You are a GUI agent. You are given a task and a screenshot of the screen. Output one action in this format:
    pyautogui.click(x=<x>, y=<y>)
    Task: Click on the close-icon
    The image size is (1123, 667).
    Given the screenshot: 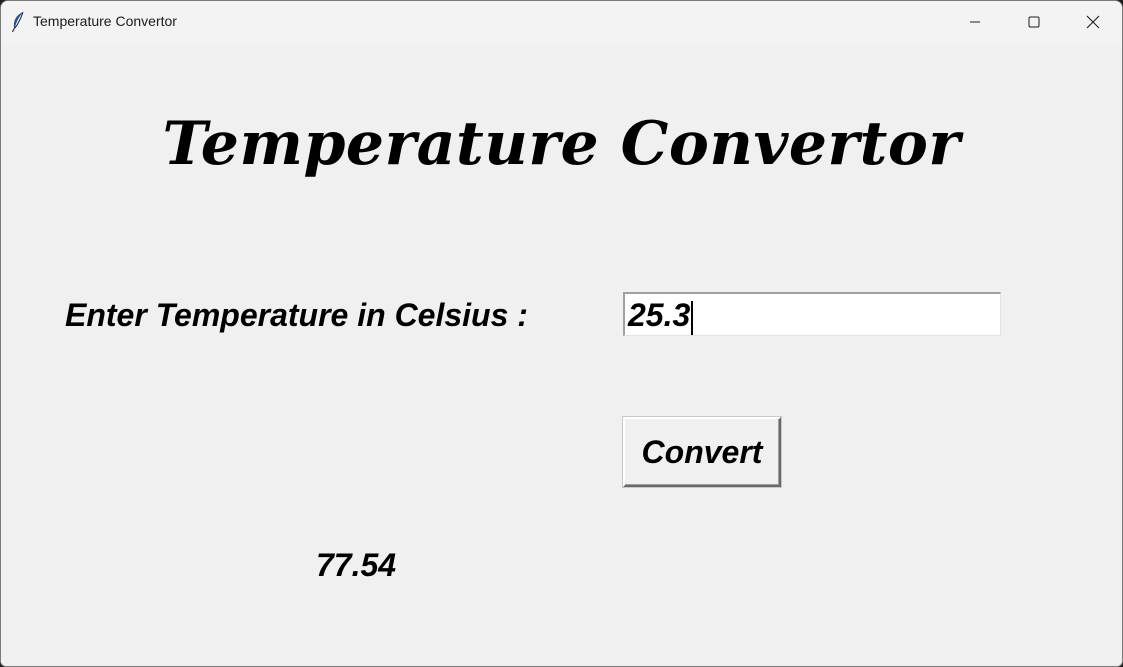 What is the action you would take?
    pyautogui.click(x=1093, y=22)
    